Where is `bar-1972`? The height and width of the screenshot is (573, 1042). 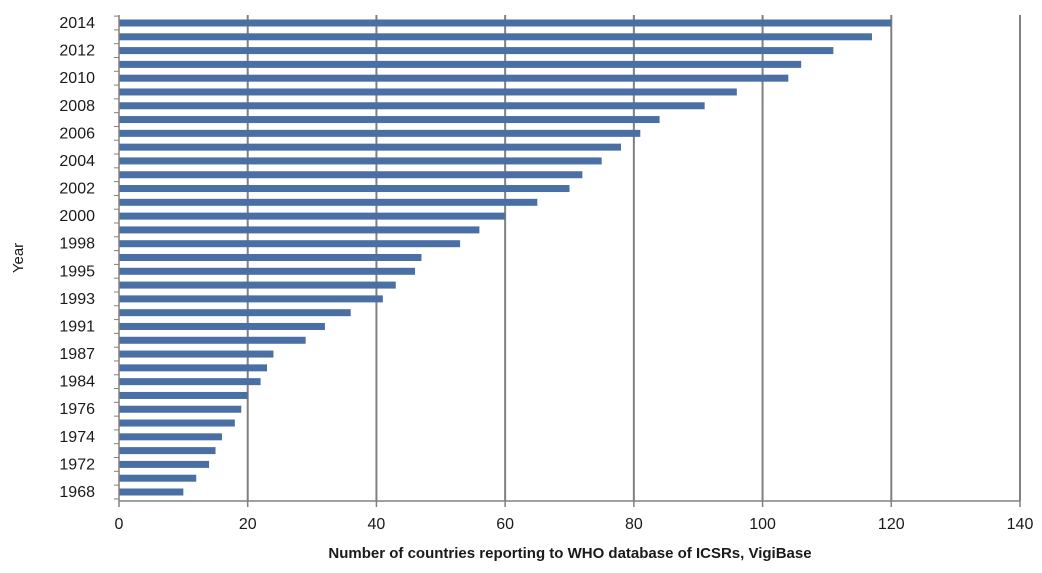
bar-1972 is located at coordinates (164, 464).